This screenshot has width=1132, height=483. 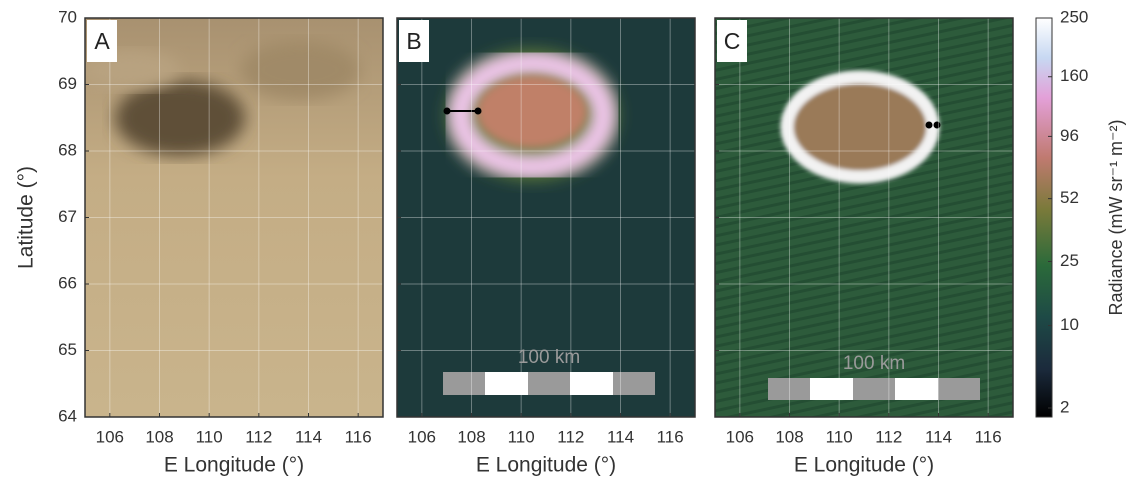 What do you see at coordinates (67, 349) in the screenshot?
I see `y-tick-label: 65` at bounding box center [67, 349].